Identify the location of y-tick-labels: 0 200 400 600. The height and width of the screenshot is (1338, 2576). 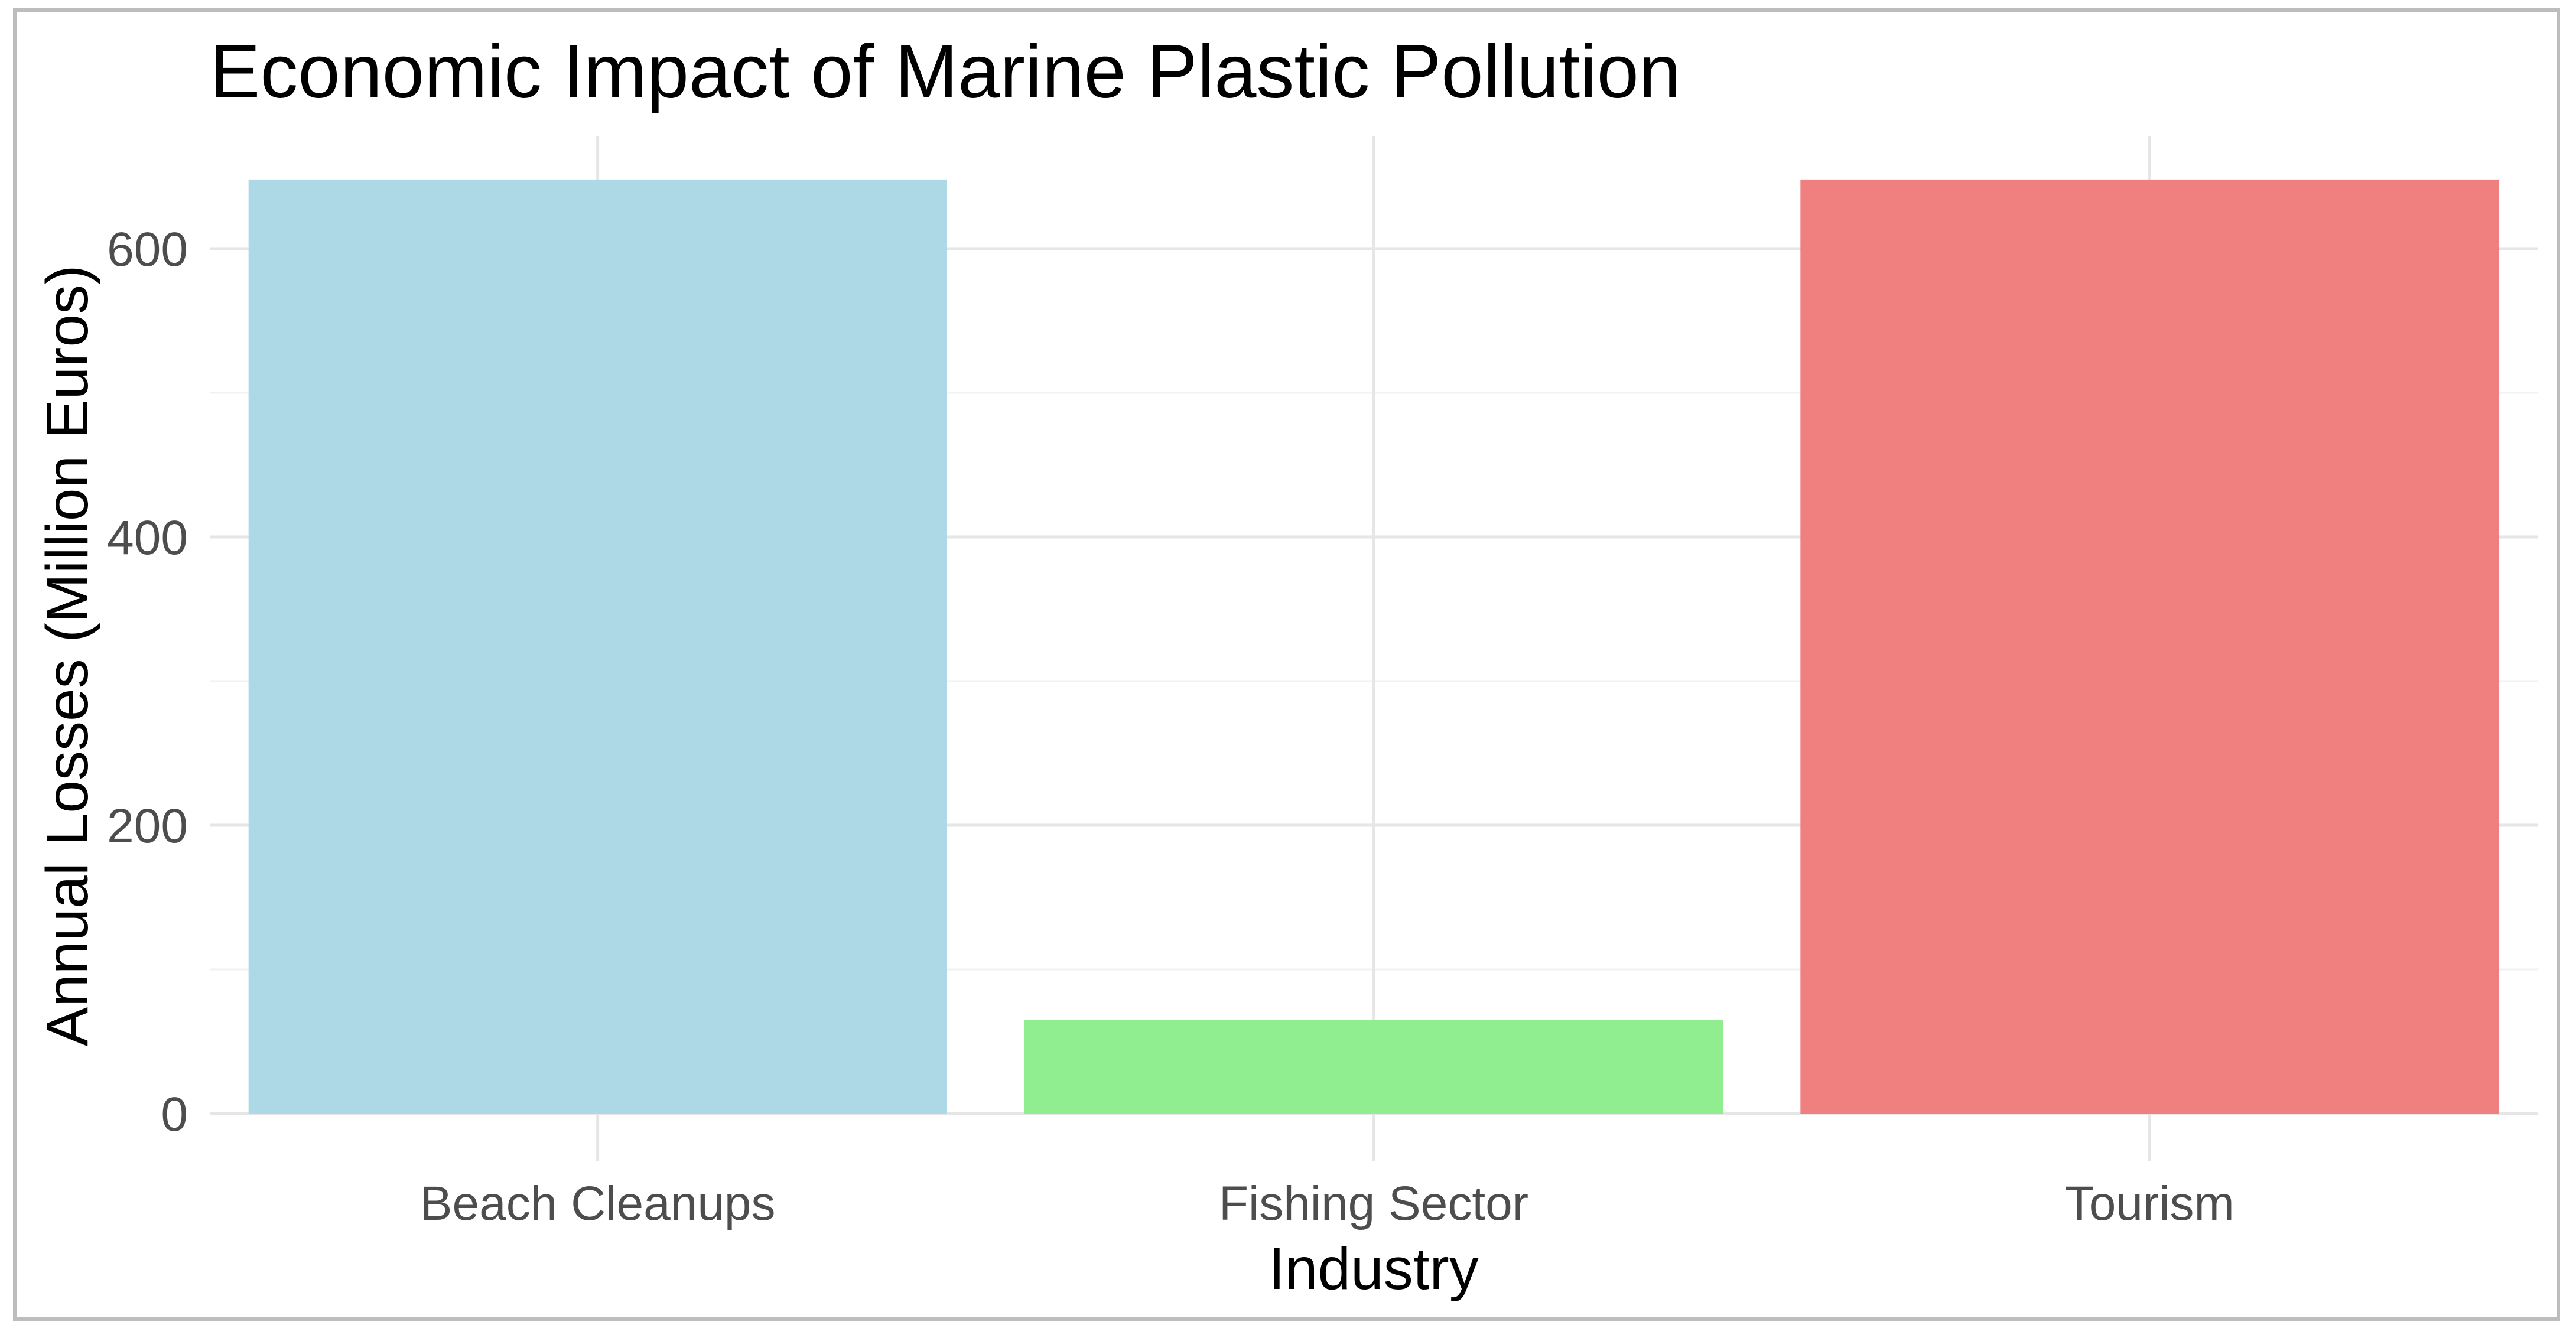
(147, 682).